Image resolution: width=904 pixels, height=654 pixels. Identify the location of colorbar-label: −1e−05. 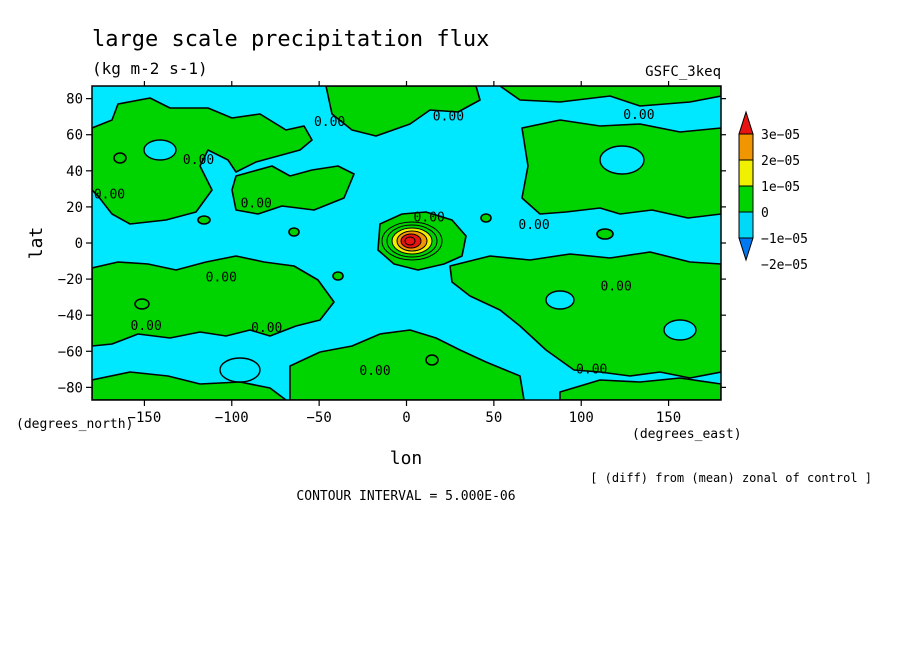
(784, 239).